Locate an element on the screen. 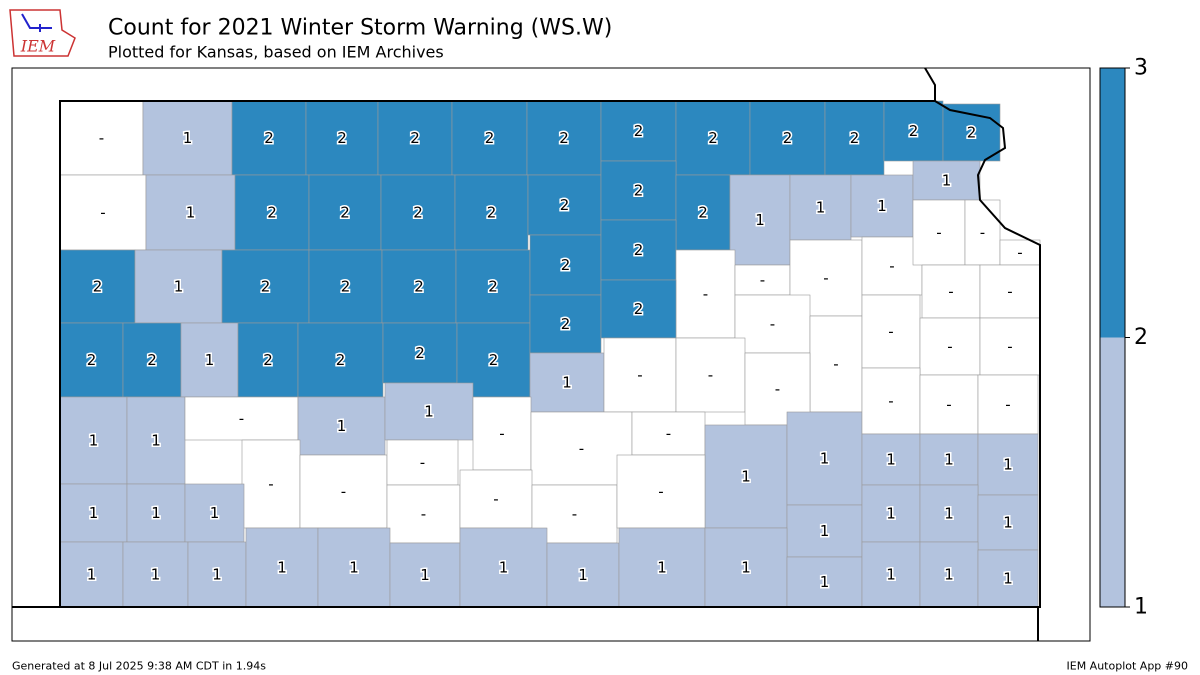 The image size is (1200, 675). logo-outline is located at coordinates (42, 33).